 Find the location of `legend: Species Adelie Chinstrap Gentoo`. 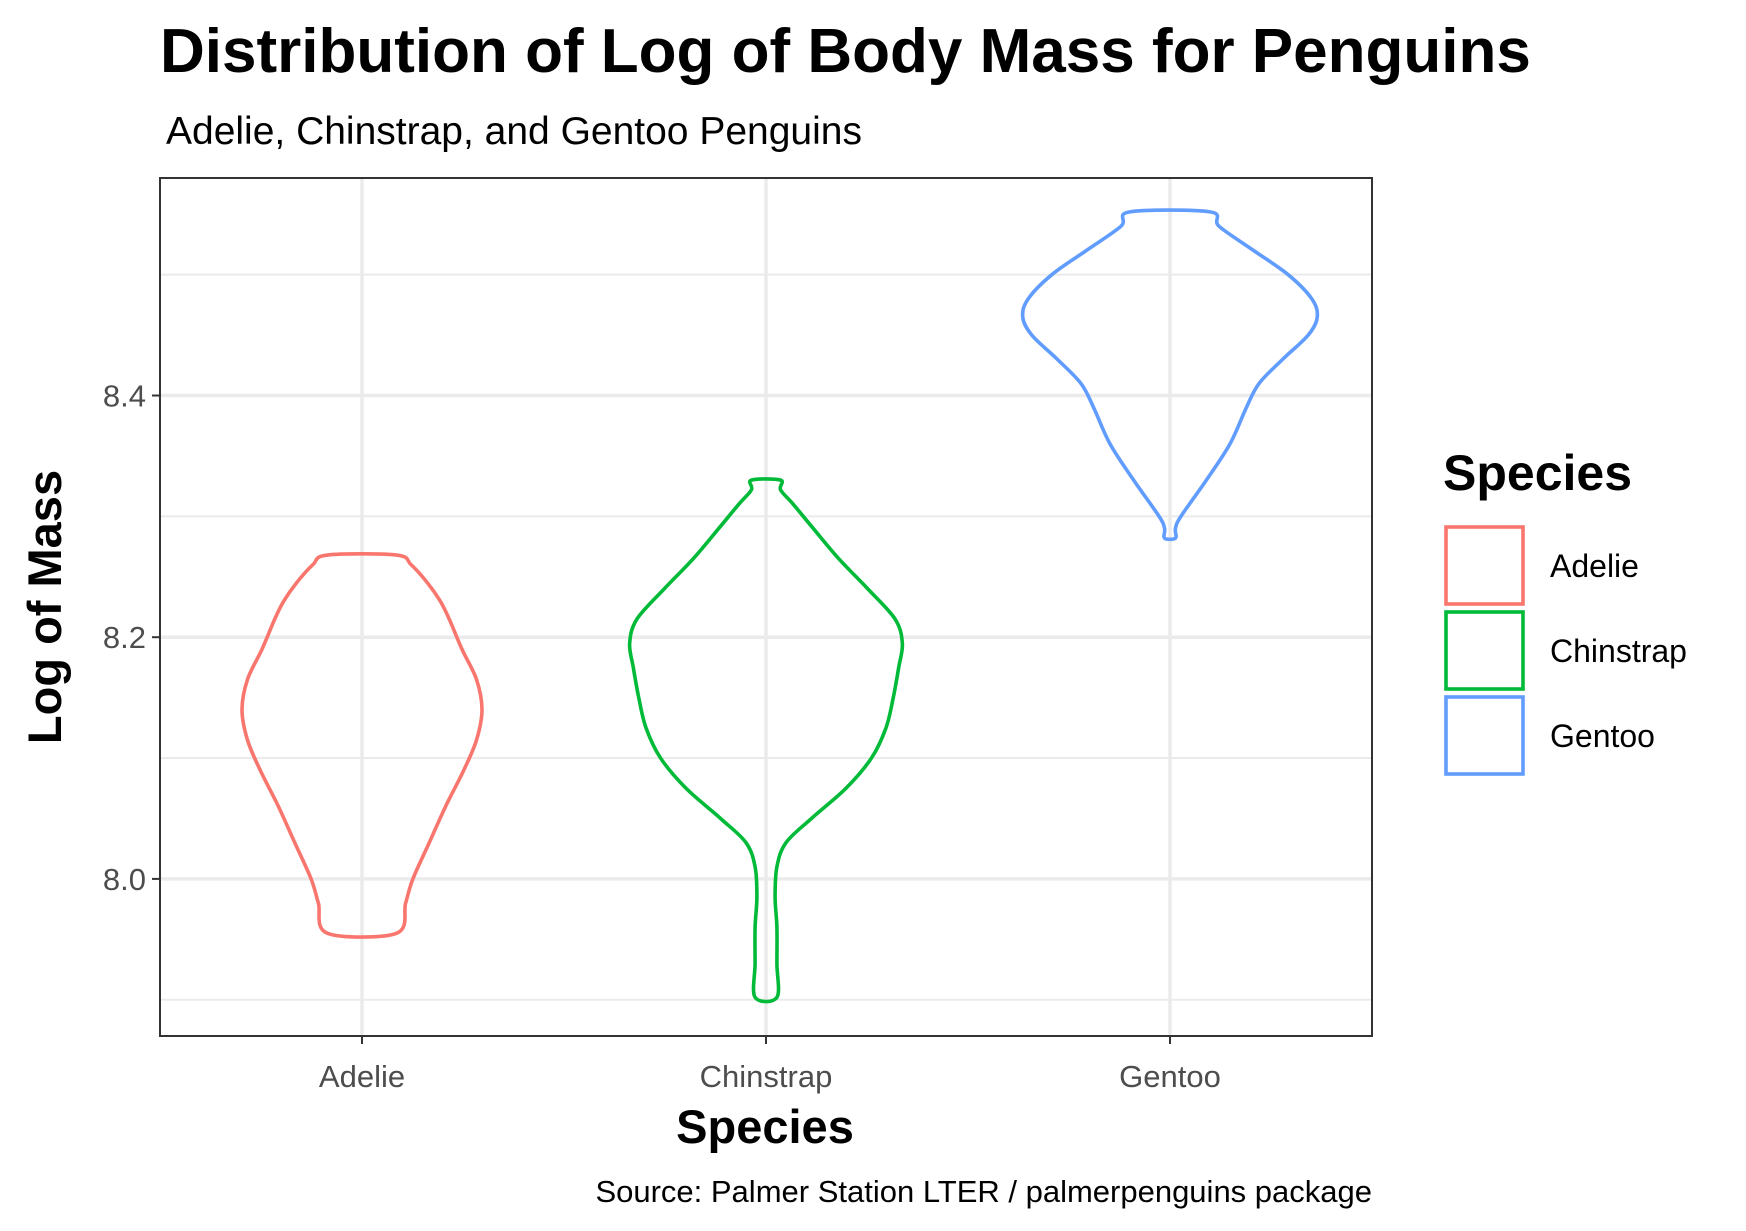

legend: Species Adelie Chinstrap Gentoo is located at coordinates (1565, 610).